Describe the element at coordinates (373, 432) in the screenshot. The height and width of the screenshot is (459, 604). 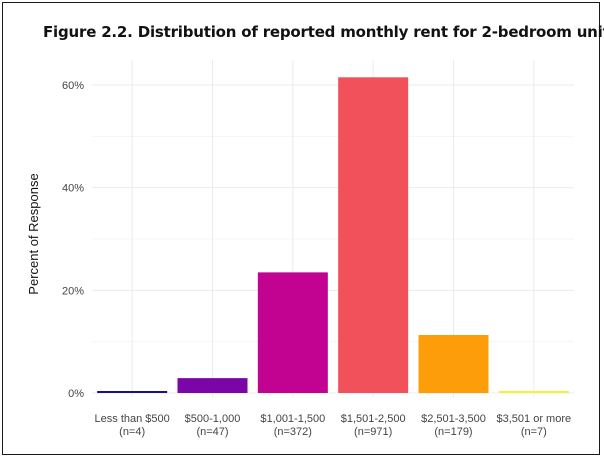
I see `x-tick-count: (n=971)` at that location.